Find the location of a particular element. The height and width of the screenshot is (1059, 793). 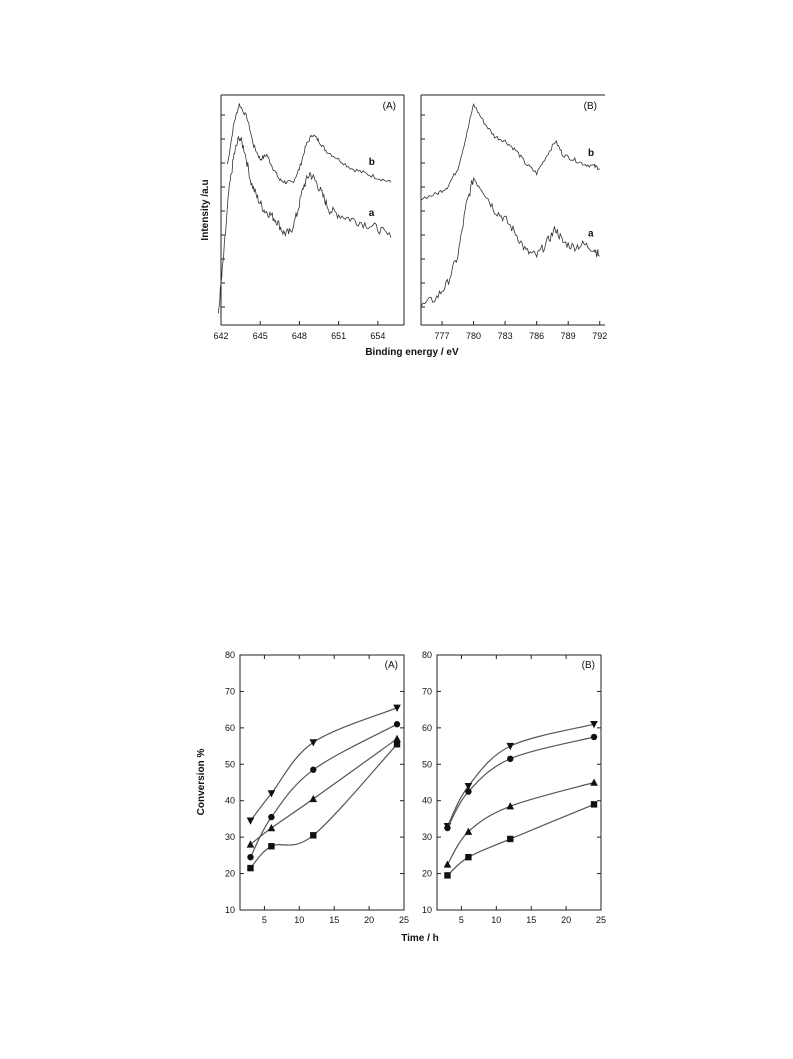

x-tick-label: 651 is located at coordinates (338, 336).